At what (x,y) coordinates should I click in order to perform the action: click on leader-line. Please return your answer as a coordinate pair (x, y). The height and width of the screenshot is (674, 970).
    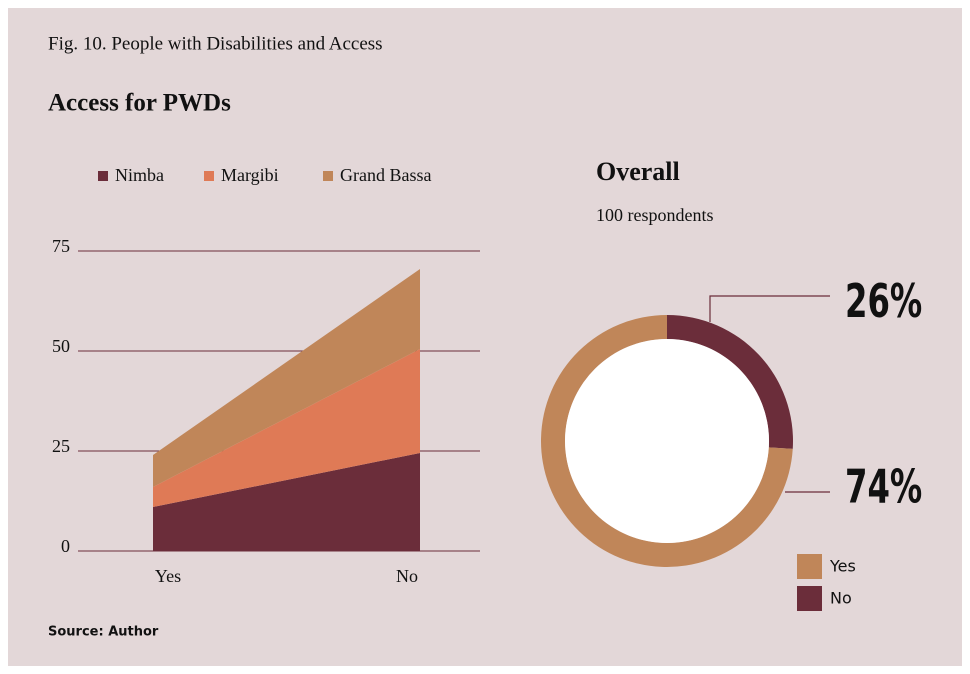
    Looking at the image, I should click on (769, 308).